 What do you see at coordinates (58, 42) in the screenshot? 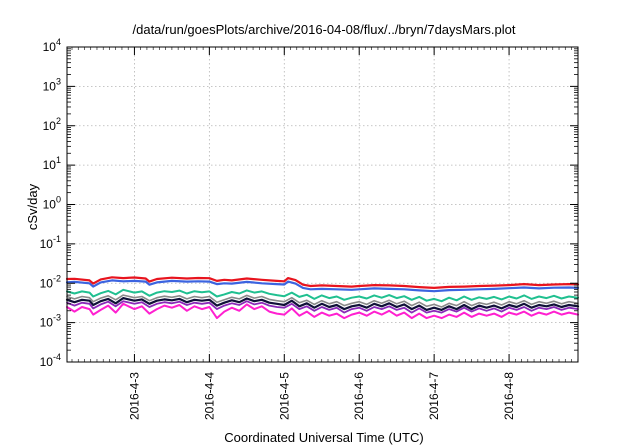
I see `y-tick-exponent: 4` at bounding box center [58, 42].